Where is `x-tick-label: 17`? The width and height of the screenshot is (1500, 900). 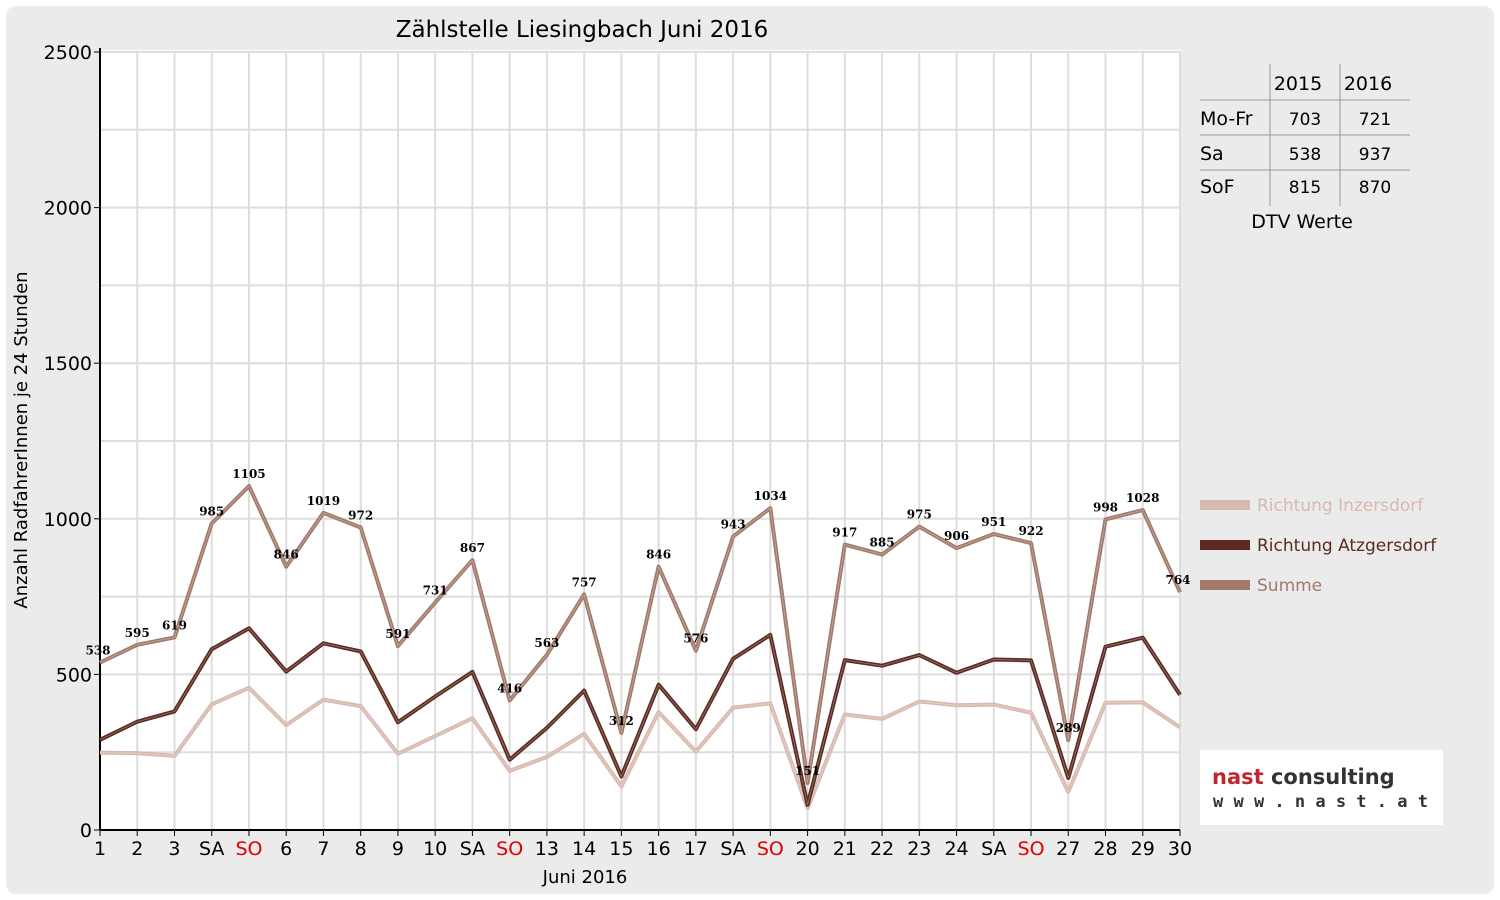
x-tick-label: 17 is located at coordinates (696, 849).